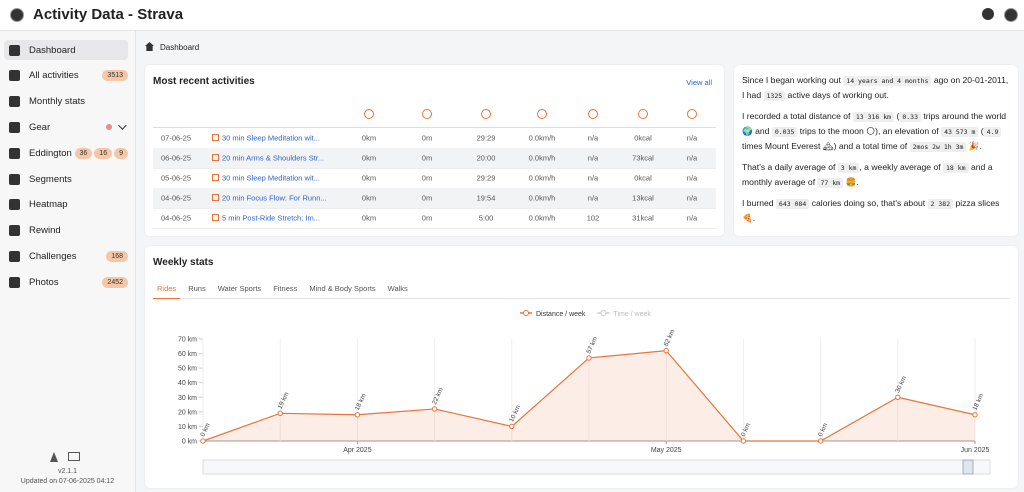 This screenshot has height=492, width=1024. Describe the element at coordinates (115, 76) in the screenshot. I see `badge: 3513` at that location.